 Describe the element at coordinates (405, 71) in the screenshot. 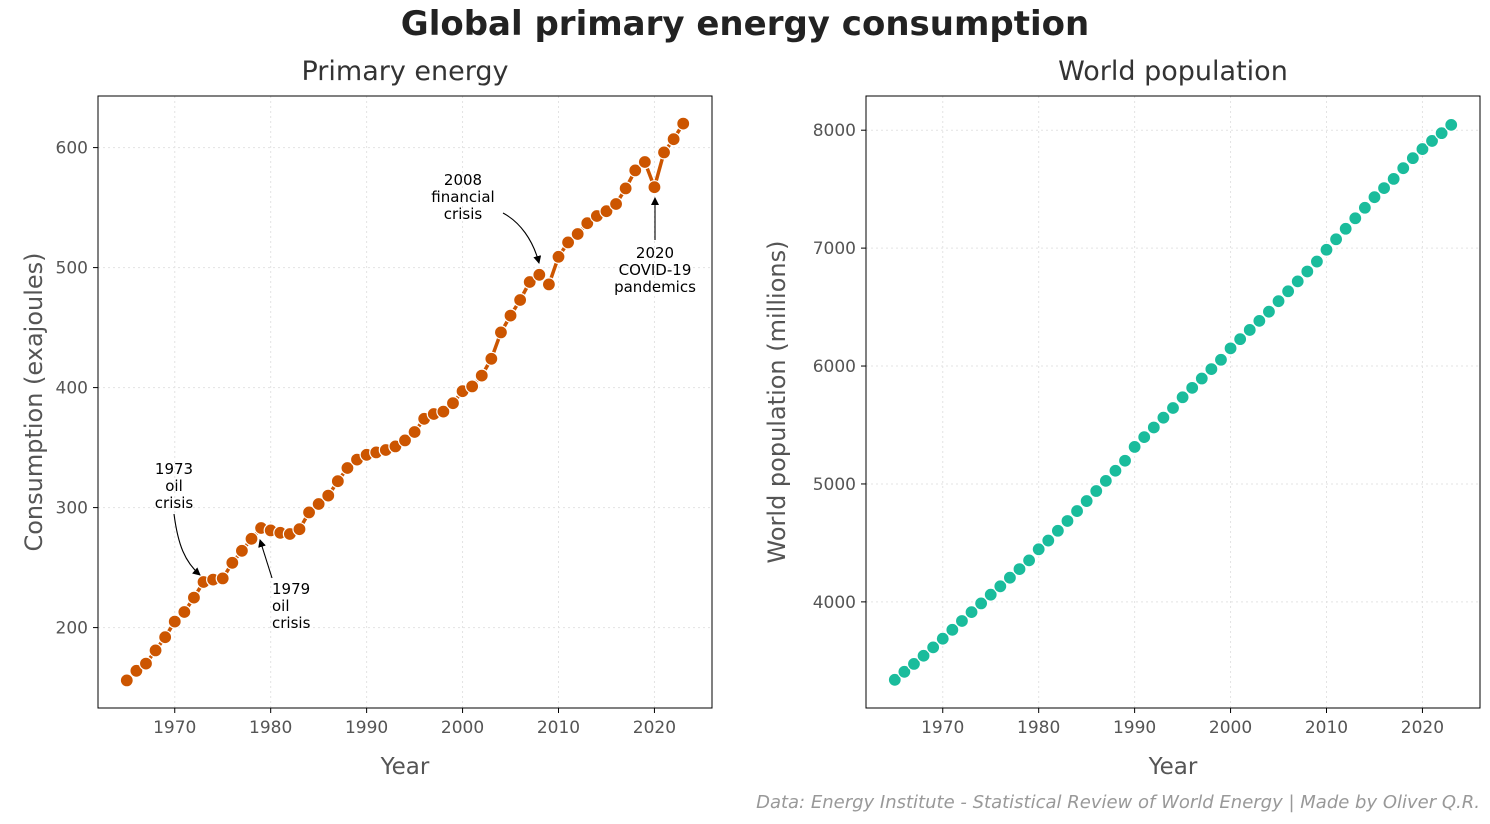

I see `chart-title: Primary energy` at that location.